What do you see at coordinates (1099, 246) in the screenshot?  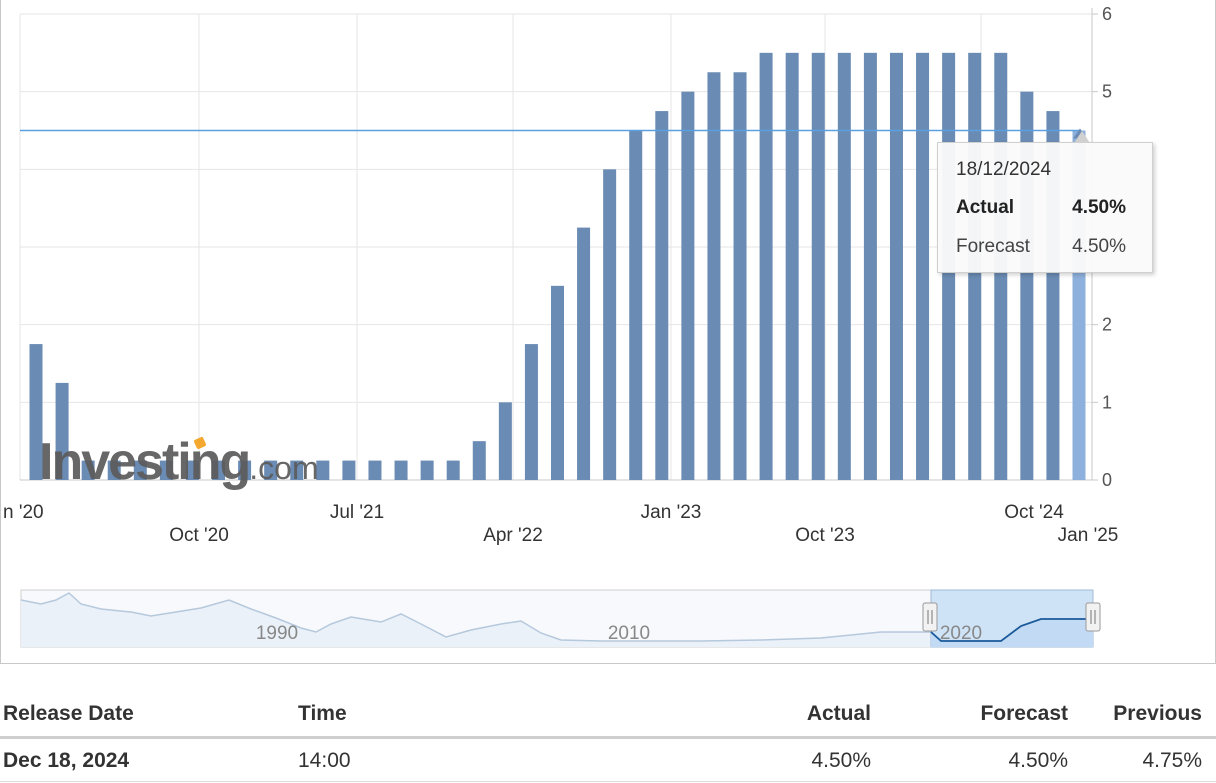 I see `tooltip-forecast-value: 4.50%` at bounding box center [1099, 246].